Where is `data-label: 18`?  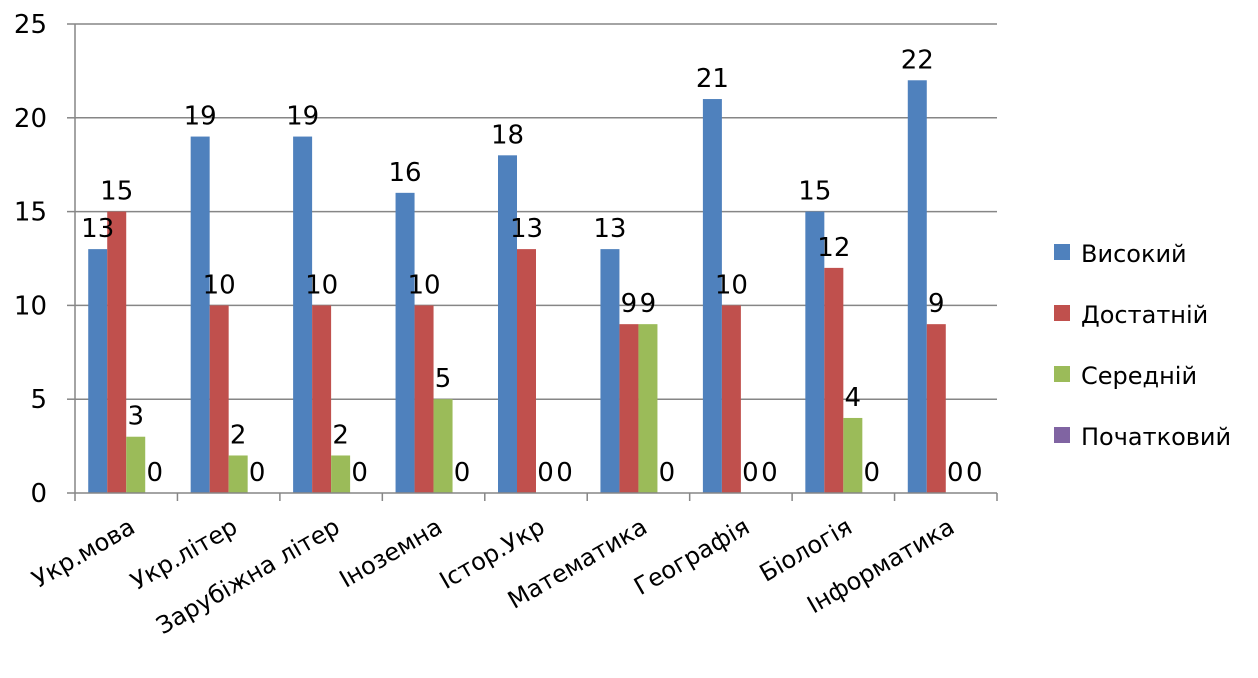 data-label: 18 is located at coordinates (507, 135).